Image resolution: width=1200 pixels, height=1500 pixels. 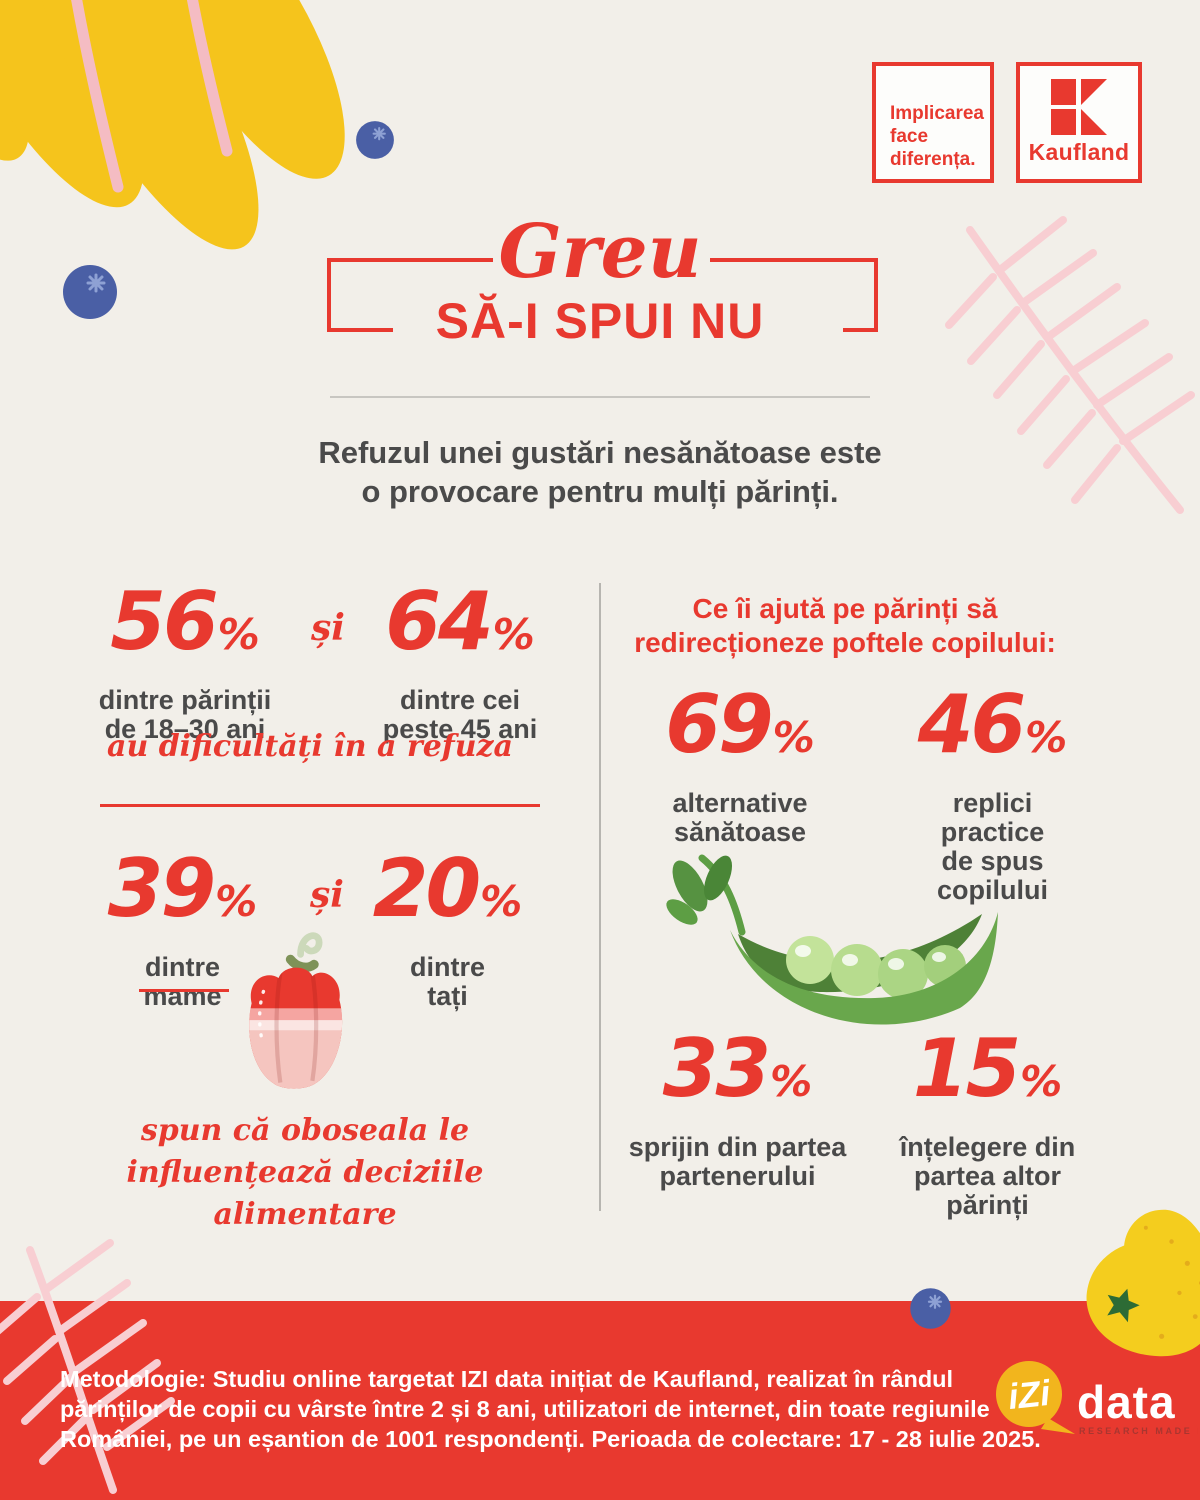 I want to click on campaign-tagline: Implicarea face diferența., so click(x=937, y=136).